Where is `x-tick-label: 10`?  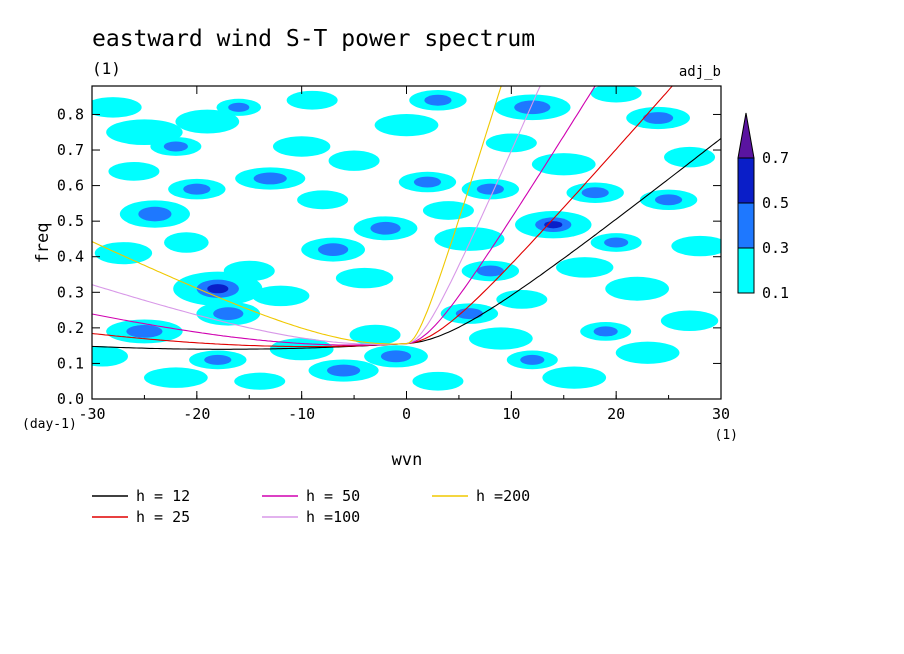 x-tick-label: 10 is located at coordinates (511, 414).